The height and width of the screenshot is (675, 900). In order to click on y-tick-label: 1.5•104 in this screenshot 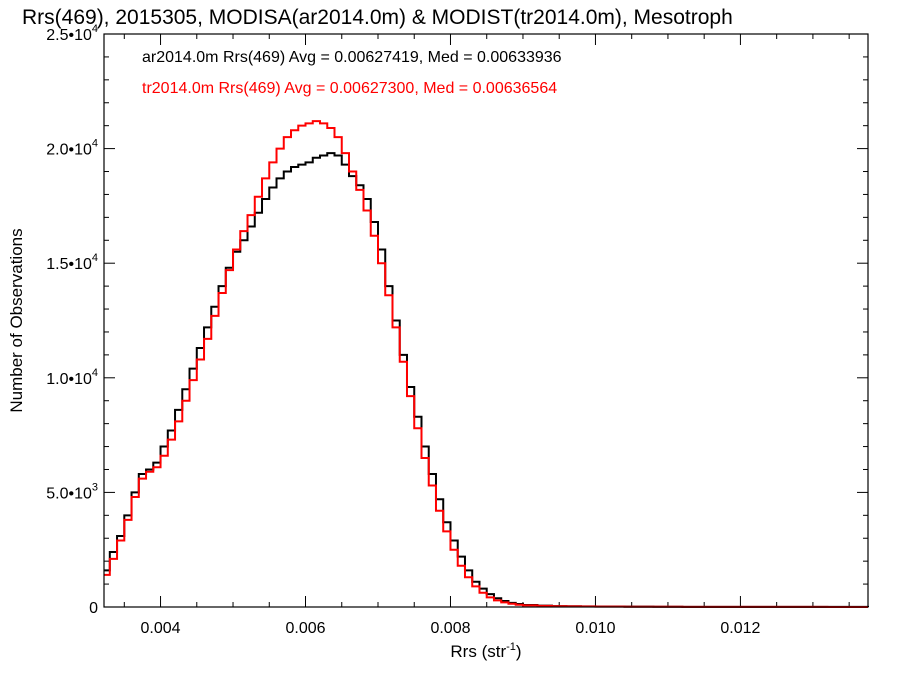, I will do `click(72, 262)`.